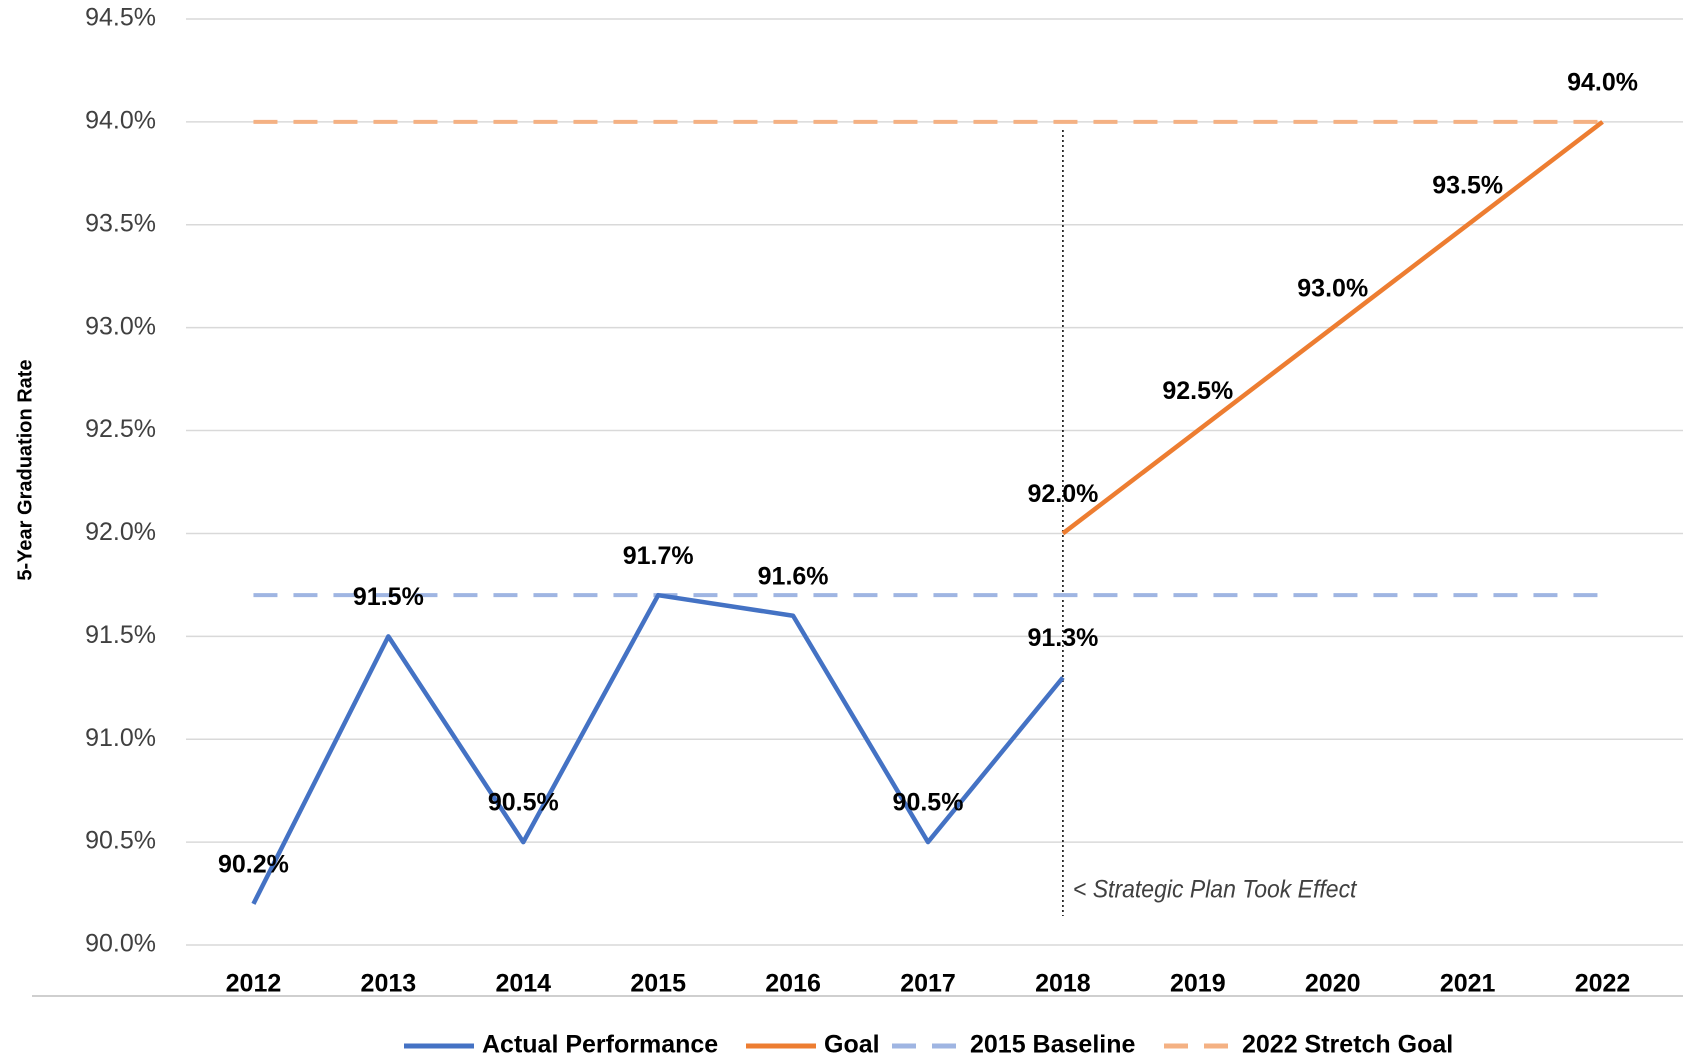  Describe the element at coordinates (120, 223) in the screenshot. I see `y-tick-label: 93.5%` at that location.